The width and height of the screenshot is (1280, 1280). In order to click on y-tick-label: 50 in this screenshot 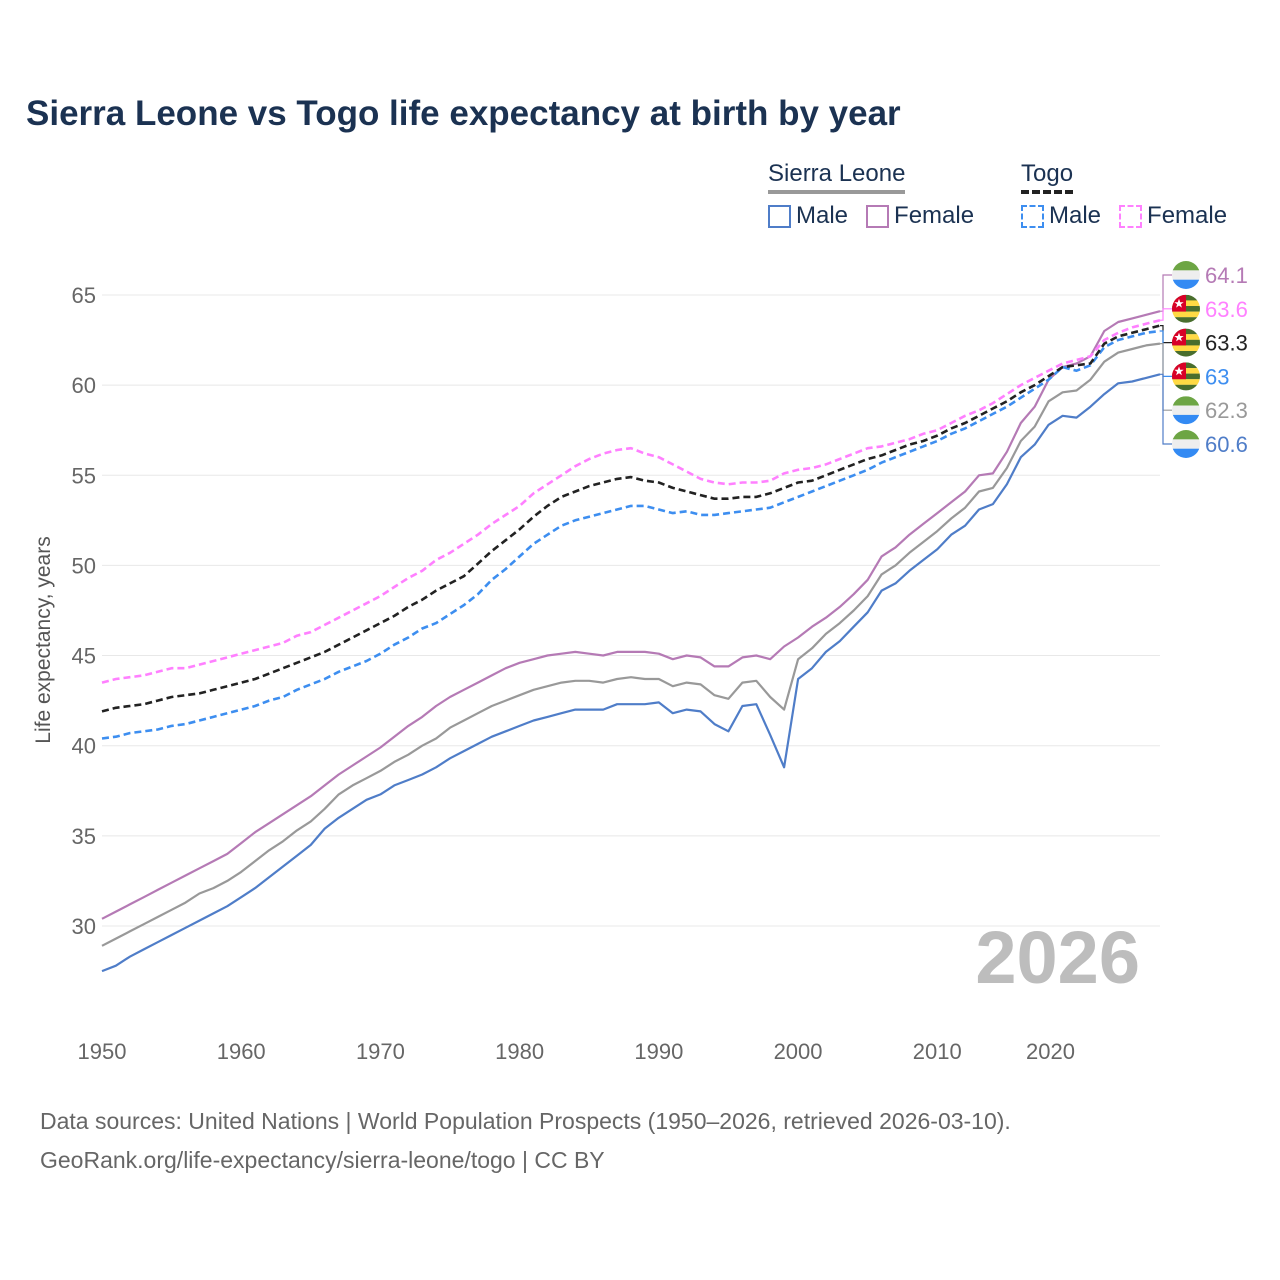, I will do `click(84, 565)`.